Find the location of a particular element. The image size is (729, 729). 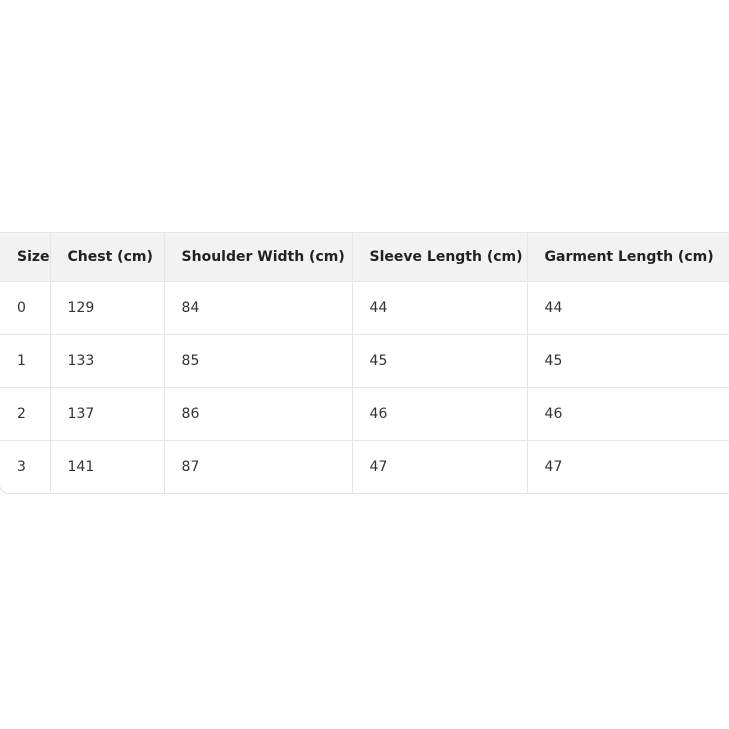

header-size: Size is located at coordinates (25, 257).